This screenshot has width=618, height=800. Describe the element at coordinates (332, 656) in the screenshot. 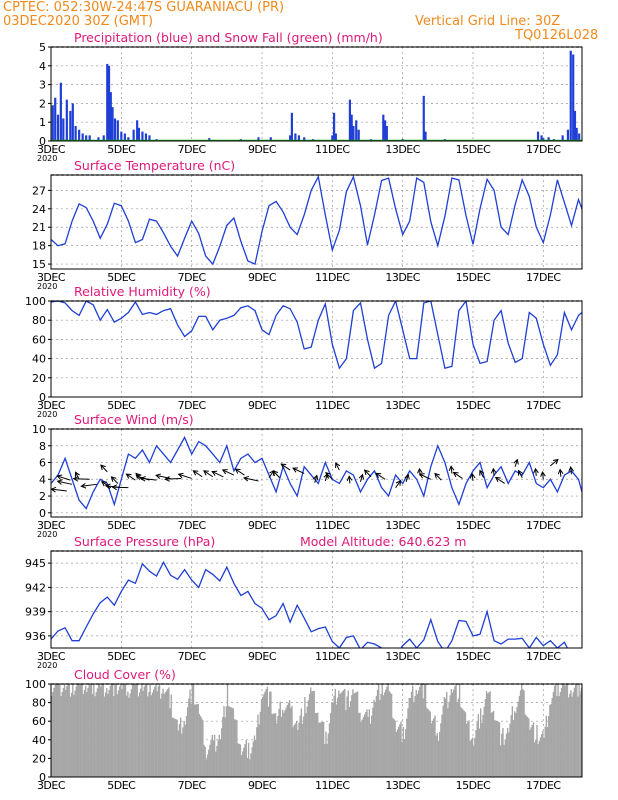

I see `x-tick-label: 11DEC` at that location.